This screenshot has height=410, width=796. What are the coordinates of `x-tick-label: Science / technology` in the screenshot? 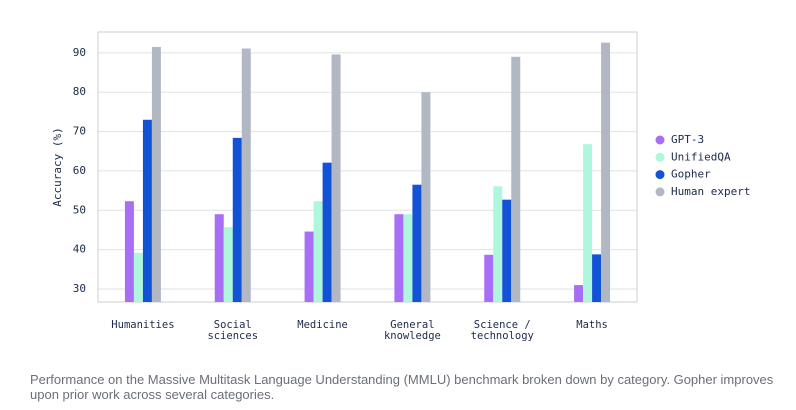 It's located at (502, 330).